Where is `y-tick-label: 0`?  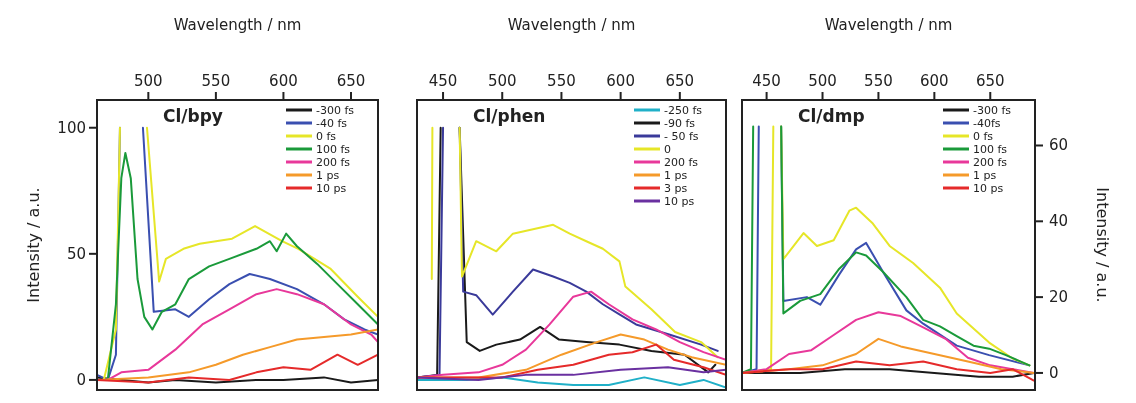
y-tick-label: 0 is located at coordinates (81, 379).